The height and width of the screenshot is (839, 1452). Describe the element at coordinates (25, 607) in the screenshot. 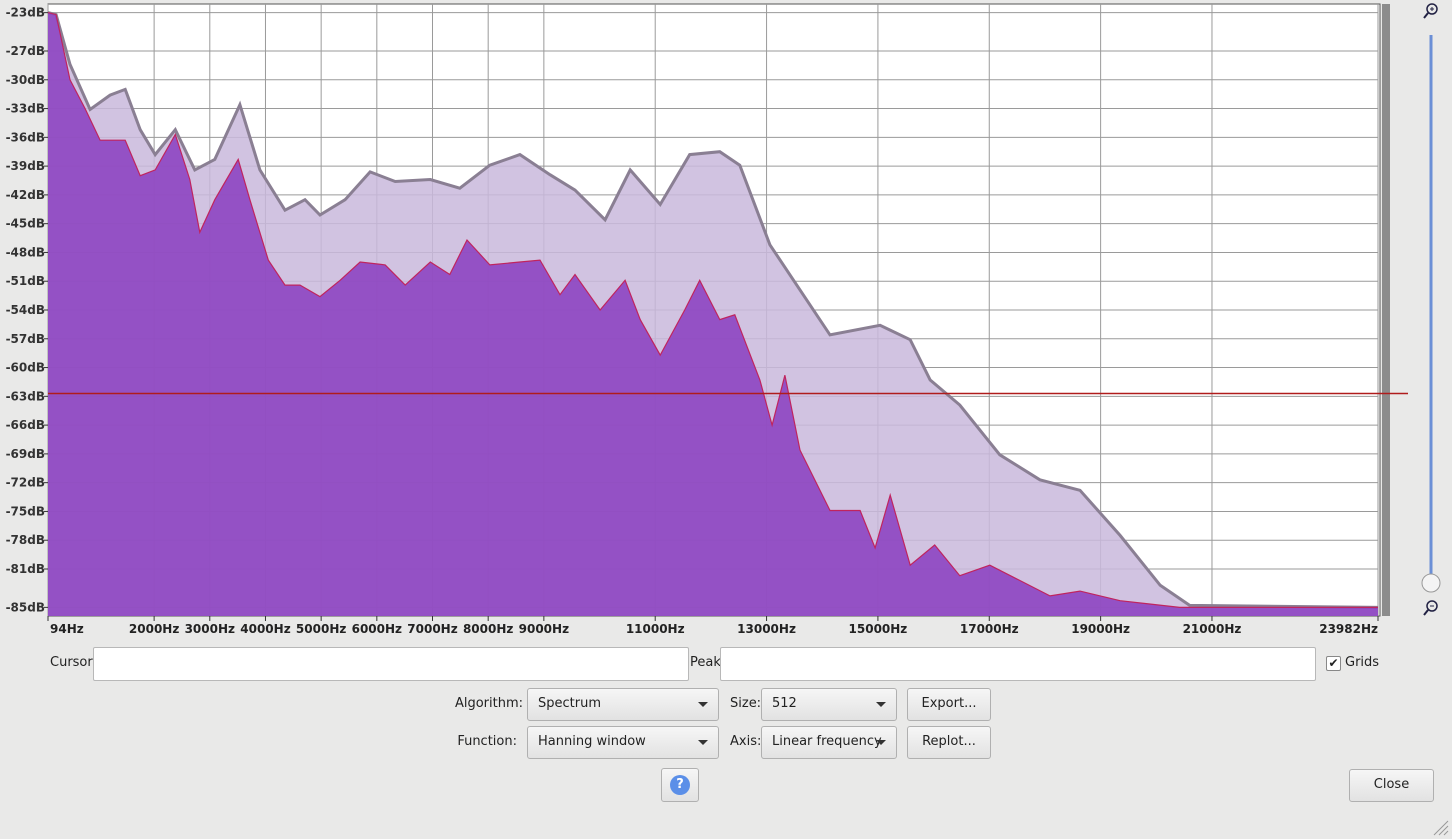

I see `y-tick-label: -85dB` at that location.